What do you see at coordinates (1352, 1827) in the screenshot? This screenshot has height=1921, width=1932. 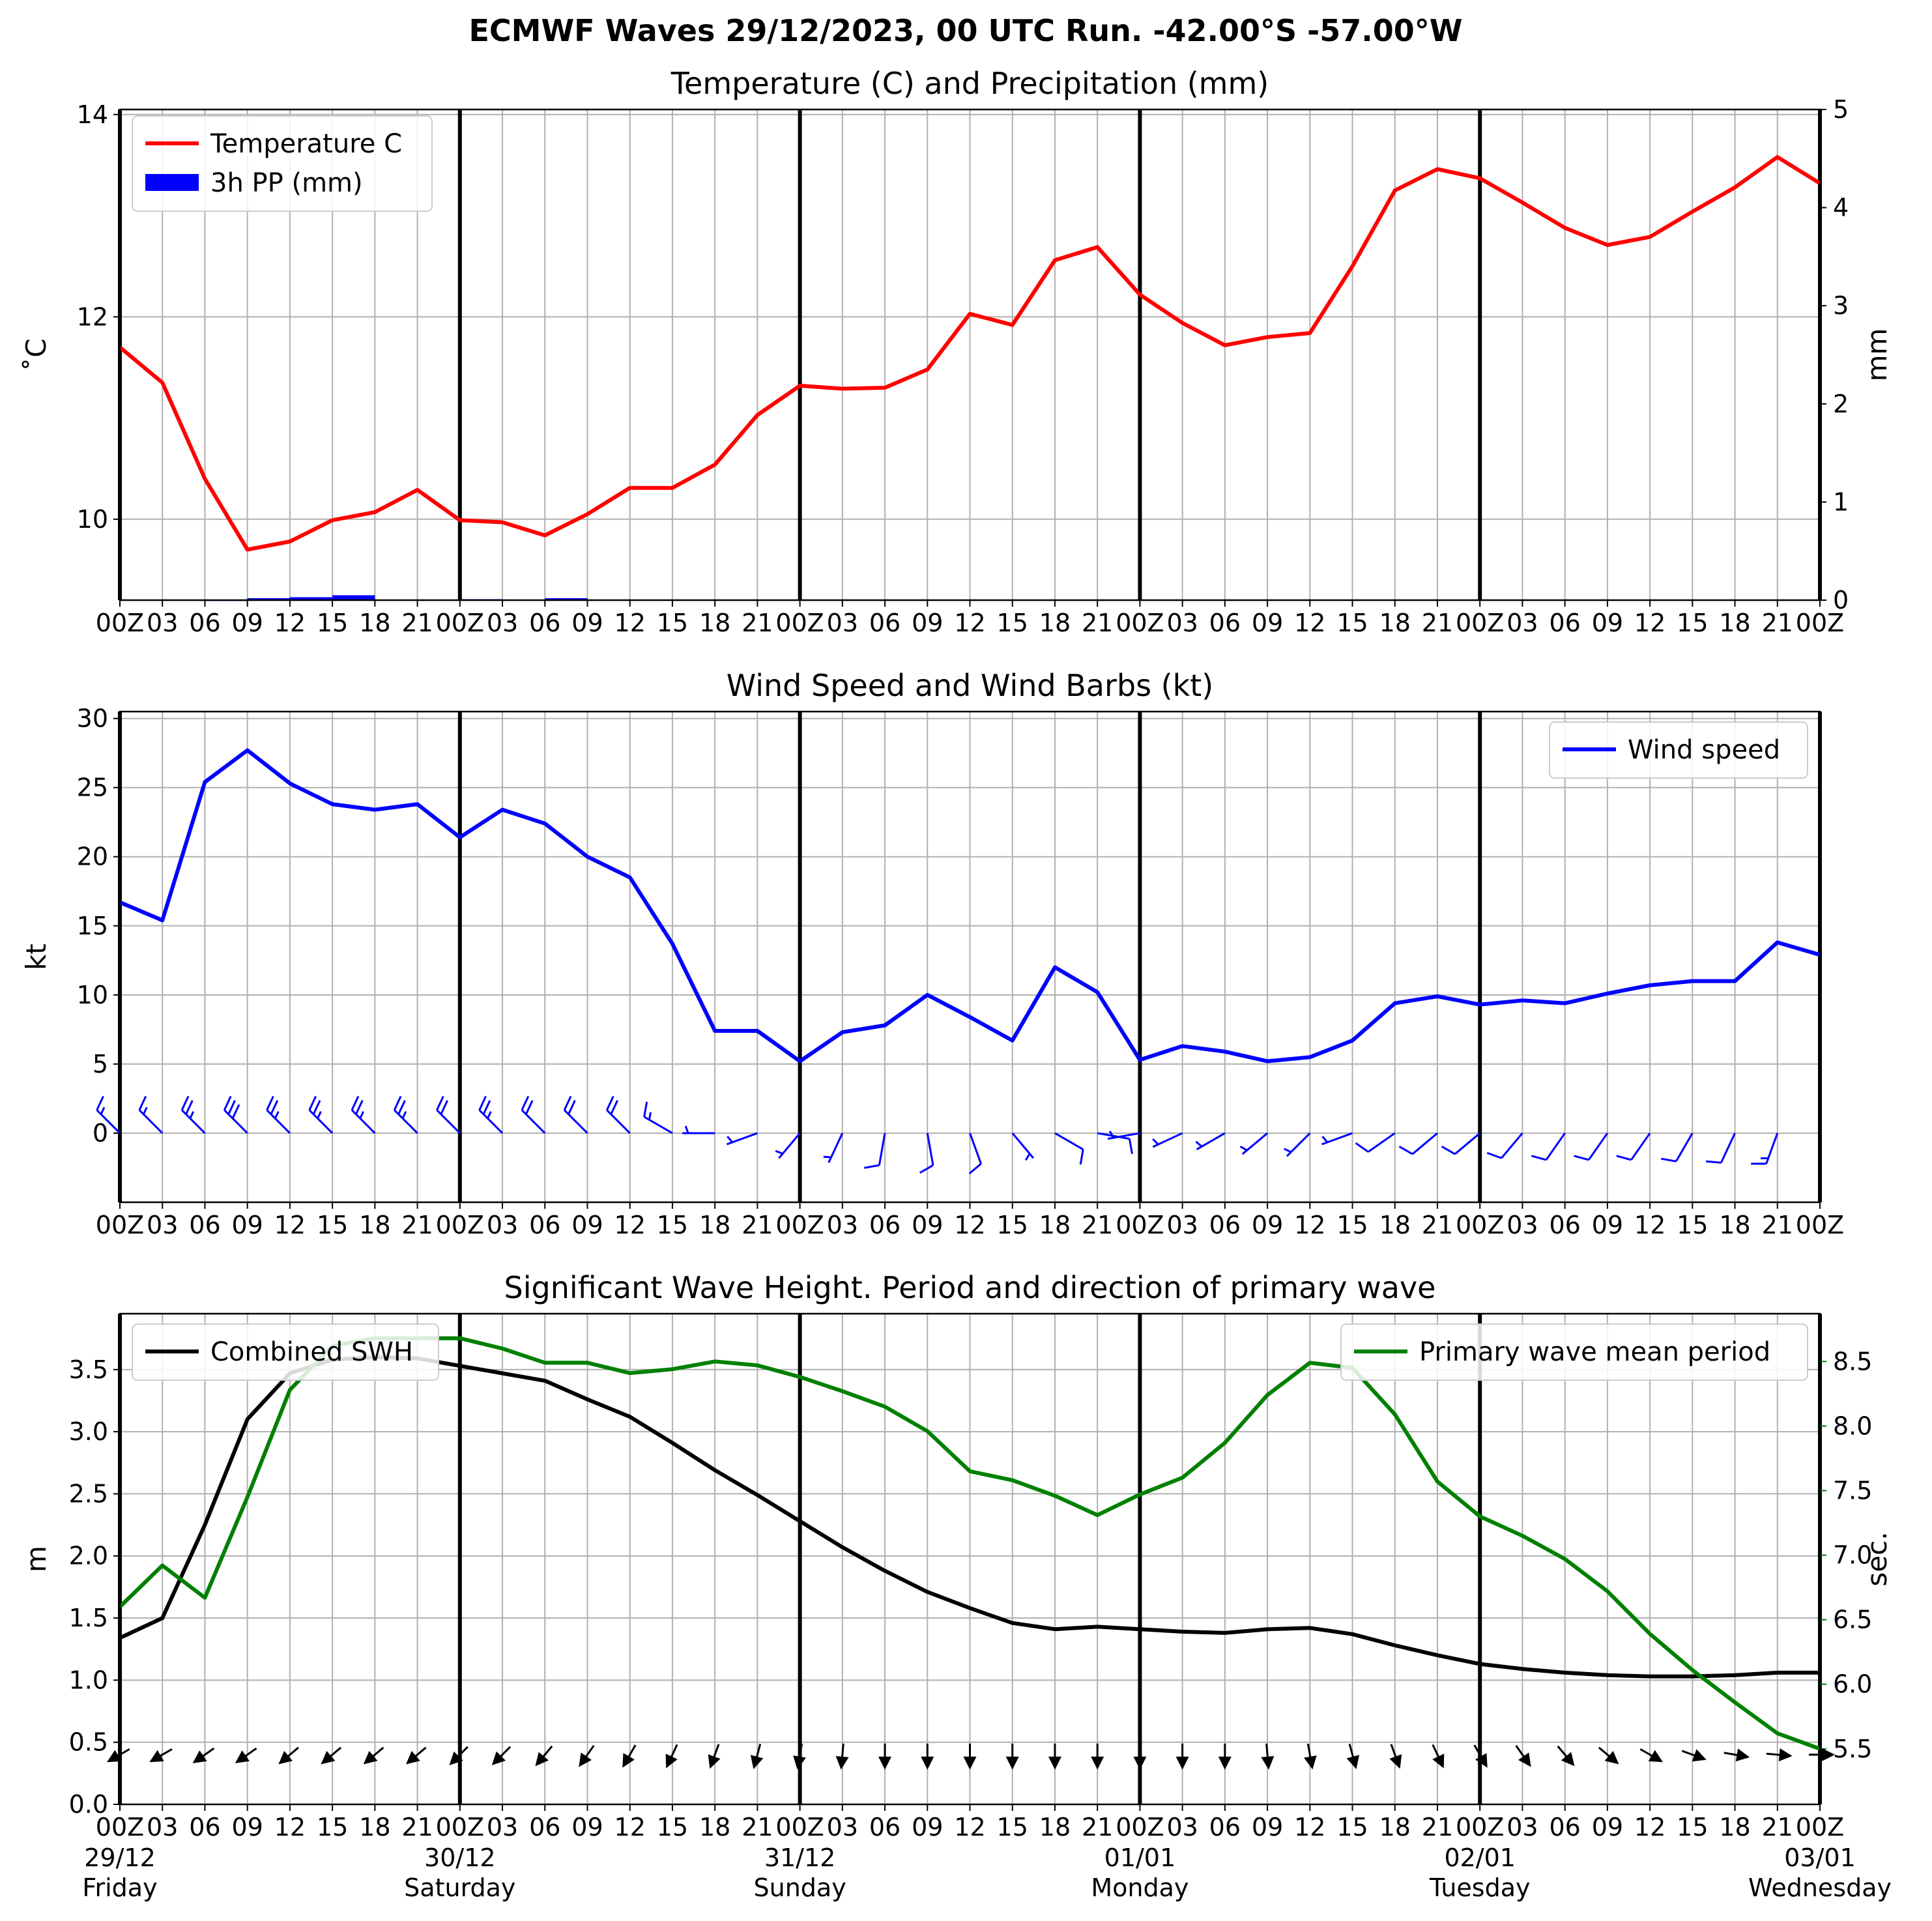 I see `x-tick-label: 15` at bounding box center [1352, 1827].